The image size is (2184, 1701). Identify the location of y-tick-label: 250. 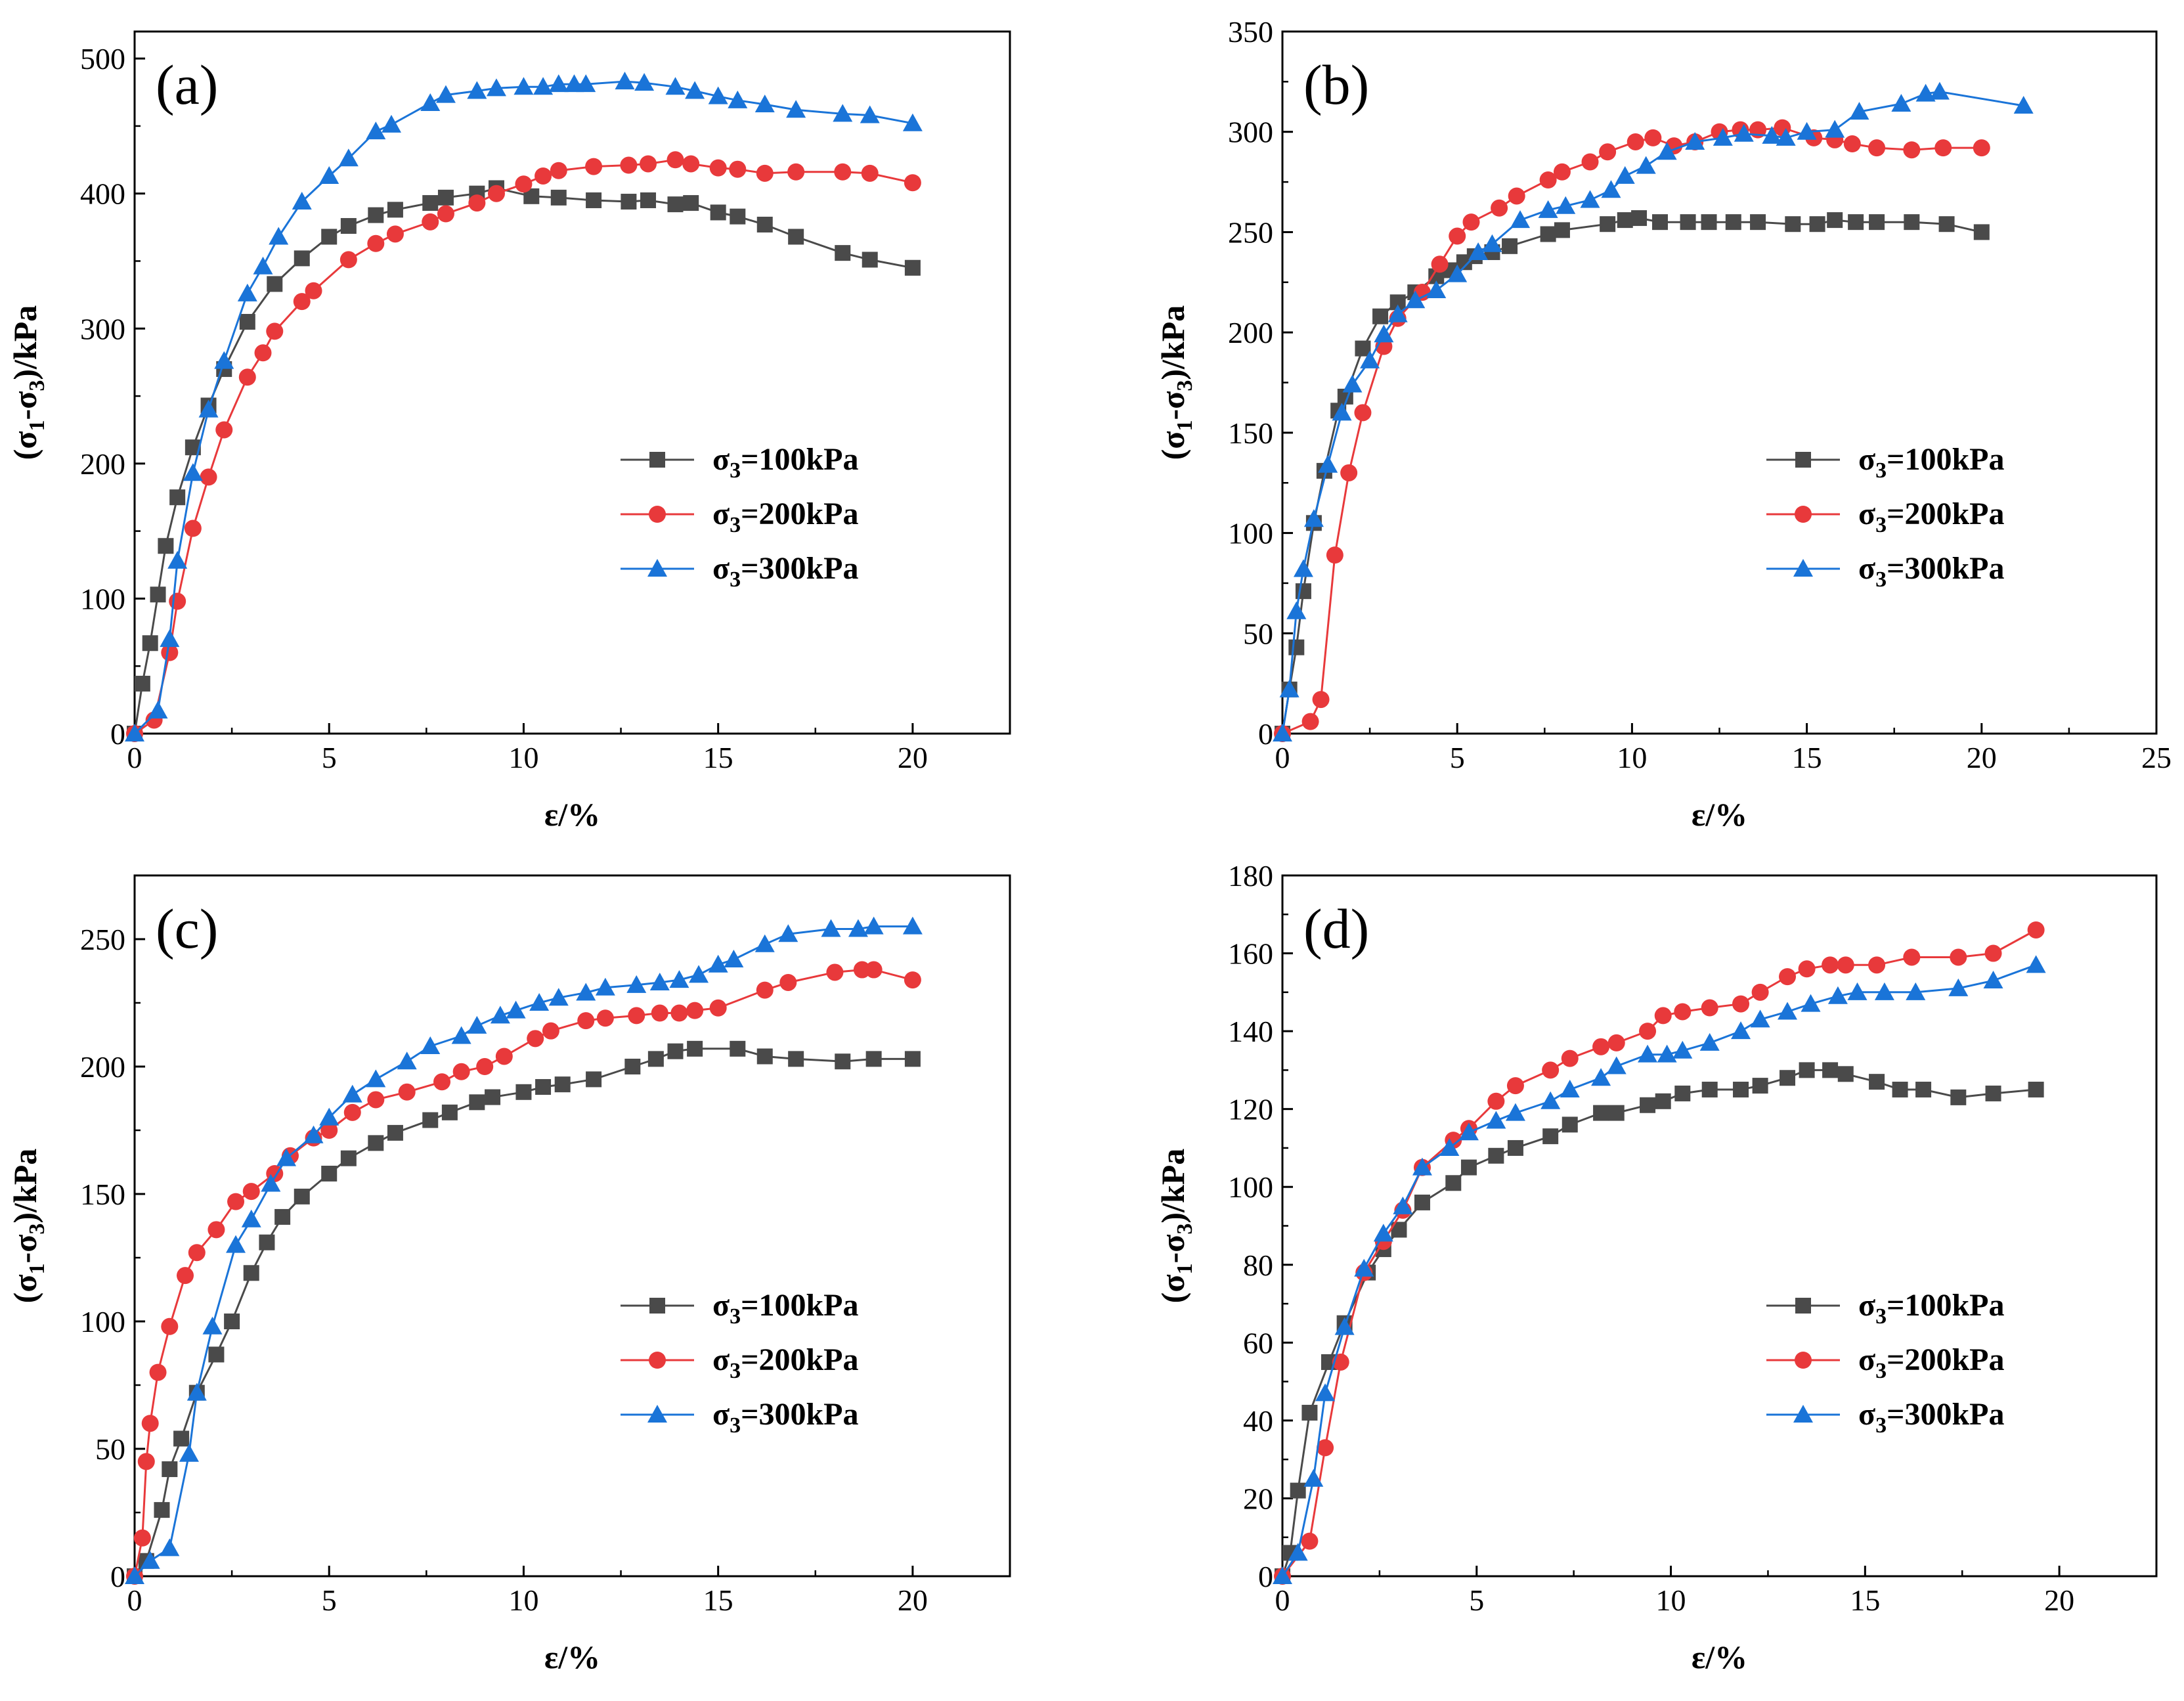
(102, 939).